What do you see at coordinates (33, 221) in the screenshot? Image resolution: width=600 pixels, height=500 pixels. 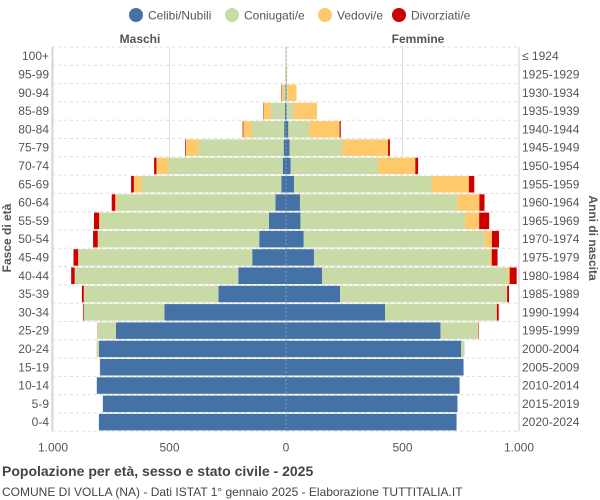 I see `age-label: 55-59` at bounding box center [33, 221].